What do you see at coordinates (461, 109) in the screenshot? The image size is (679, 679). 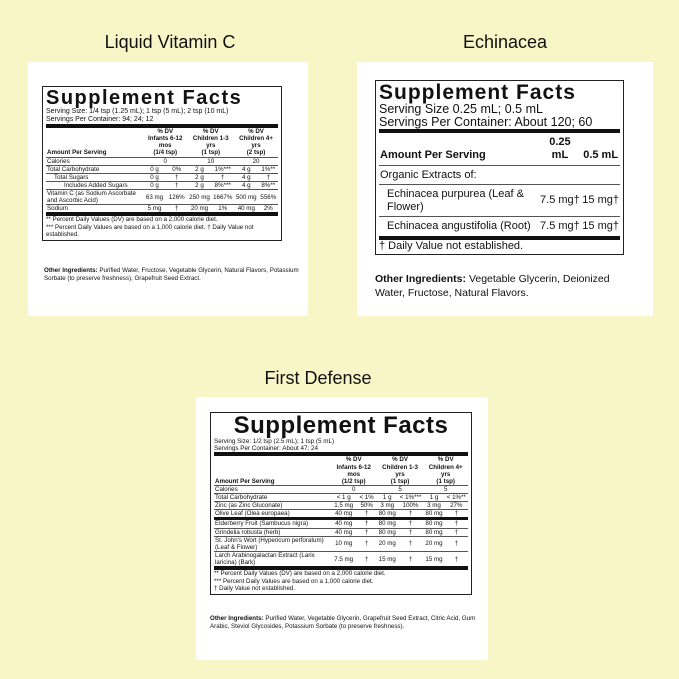 I see `serving-line: Serving Size 0.25 mL; 0.5 mL` at bounding box center [461, 109].